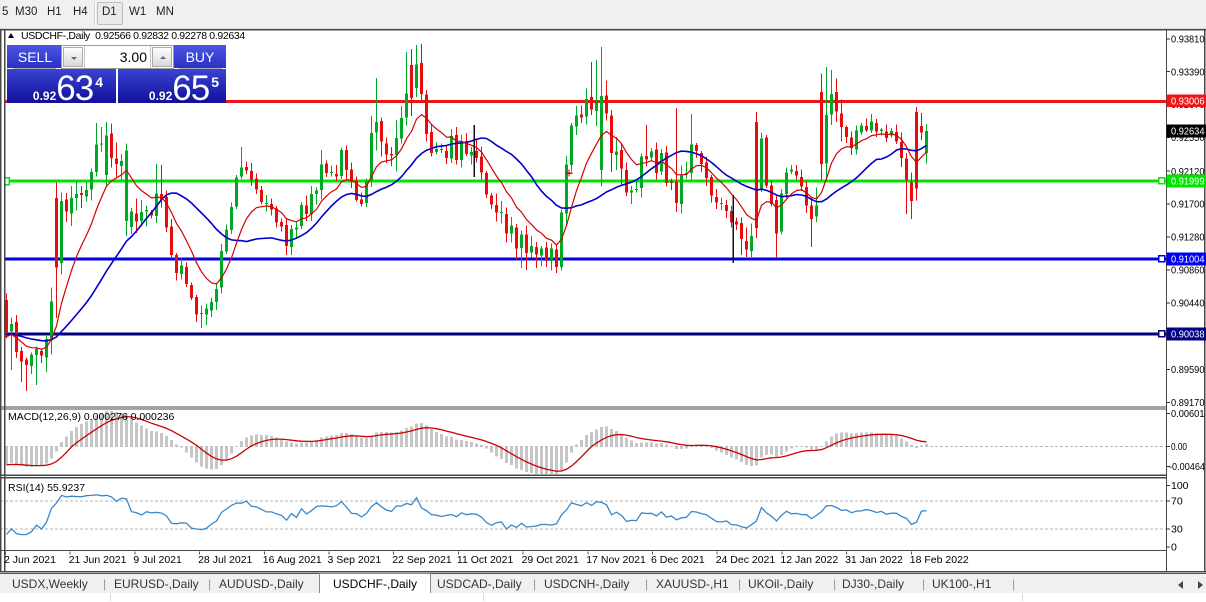 The height and width of the screenshot is (602, 1206). Describe the element at coordinates (939, 560) in the screenshot. I see `svg-text: 18 Feb 2022` at that location.